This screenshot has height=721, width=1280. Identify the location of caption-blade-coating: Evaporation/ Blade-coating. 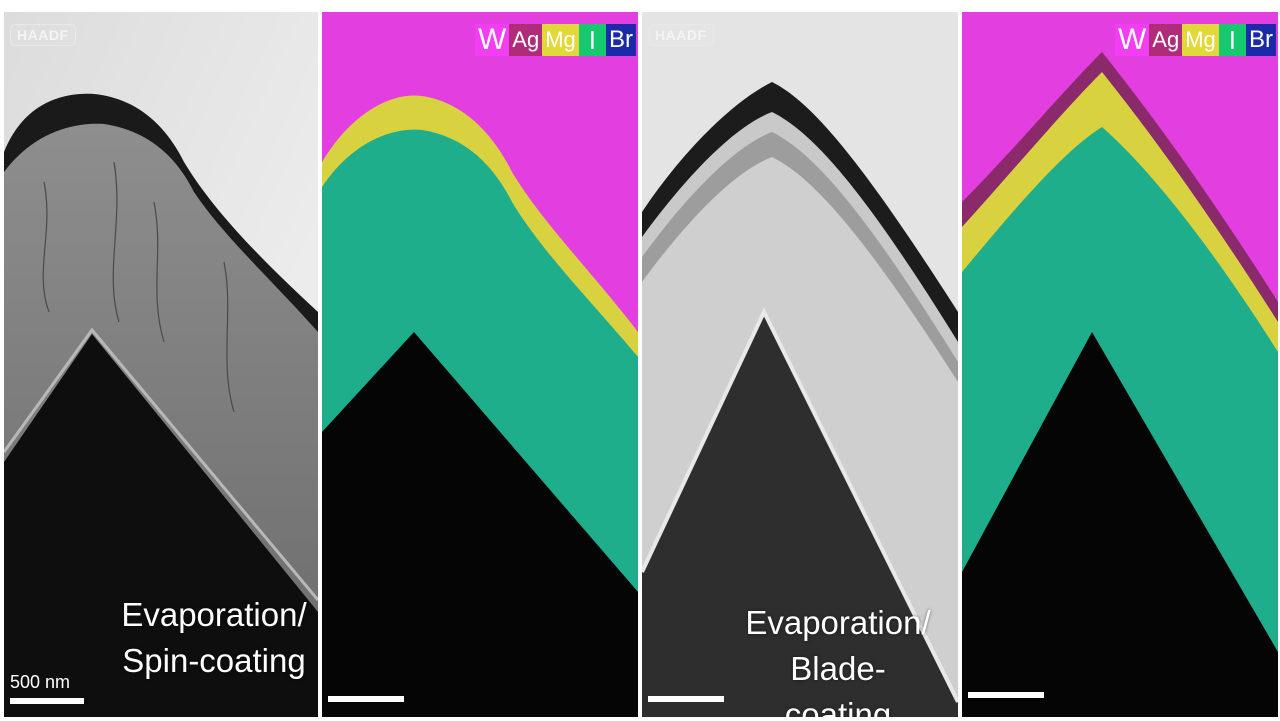
(838, 658).